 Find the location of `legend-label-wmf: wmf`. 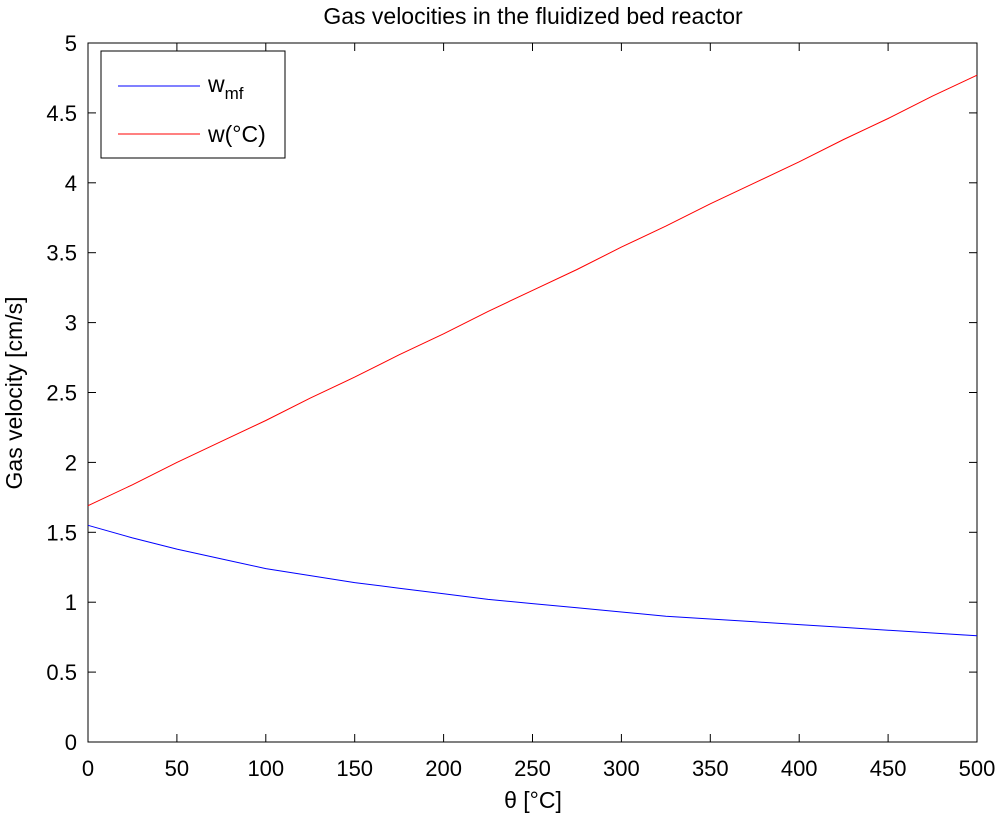

legend-label-wmf: wmf is located at coordinates (225, 87).